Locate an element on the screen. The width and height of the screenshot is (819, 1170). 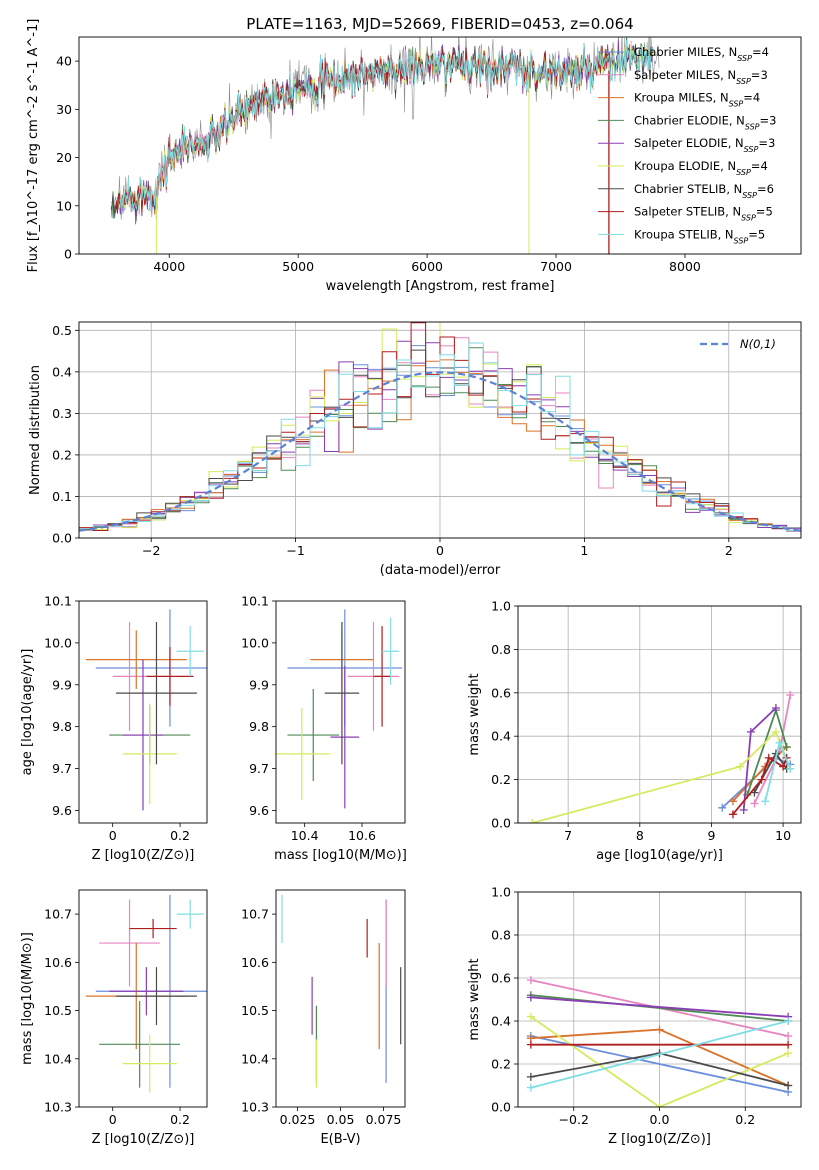
y-tick-label: 40 is located at coordinates (64, 61).